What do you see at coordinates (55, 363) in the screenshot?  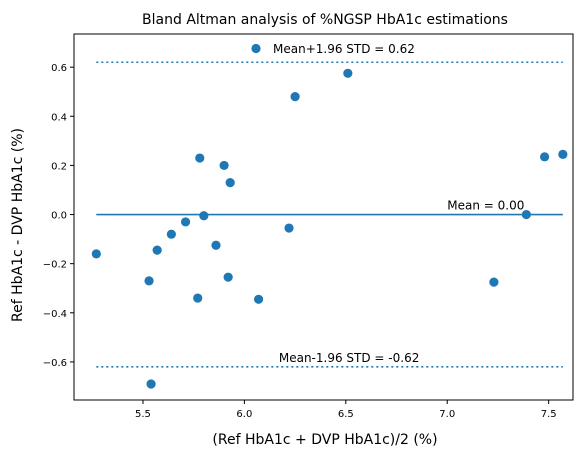 I see `y-tick-label: −0.6` at bounding box center [55, 363].